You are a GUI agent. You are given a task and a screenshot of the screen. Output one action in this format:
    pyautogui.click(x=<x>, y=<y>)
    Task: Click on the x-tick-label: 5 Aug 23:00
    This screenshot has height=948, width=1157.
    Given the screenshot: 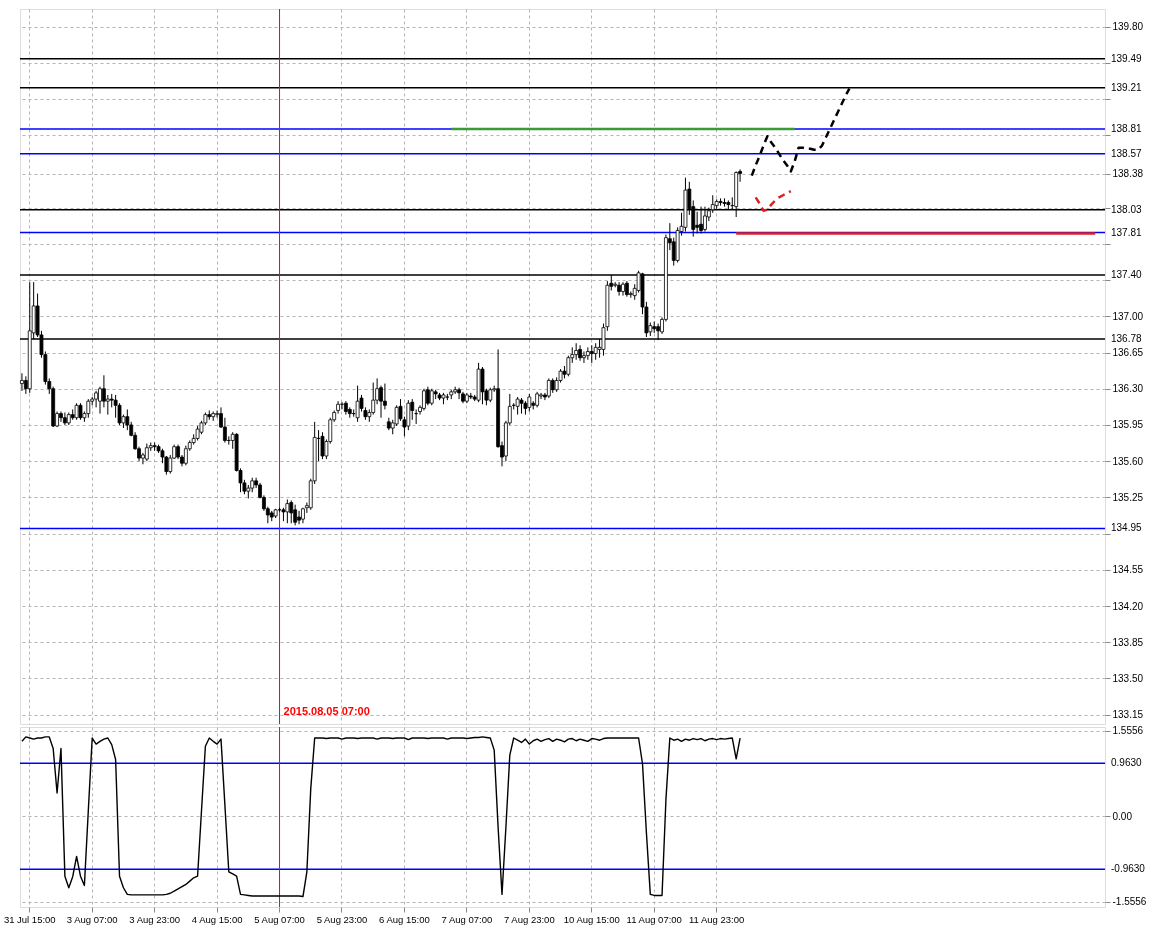 What is the action you would take?
    pyautogui.click(x=342, y=919)
    